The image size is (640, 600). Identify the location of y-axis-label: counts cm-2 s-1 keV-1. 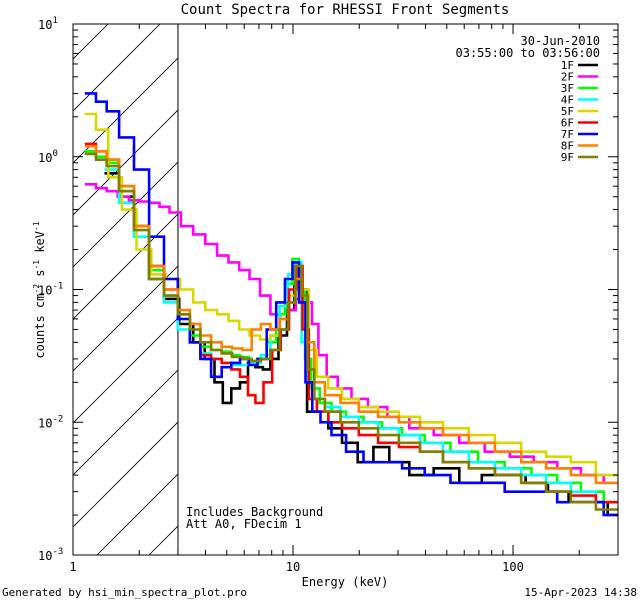
(39, 289).